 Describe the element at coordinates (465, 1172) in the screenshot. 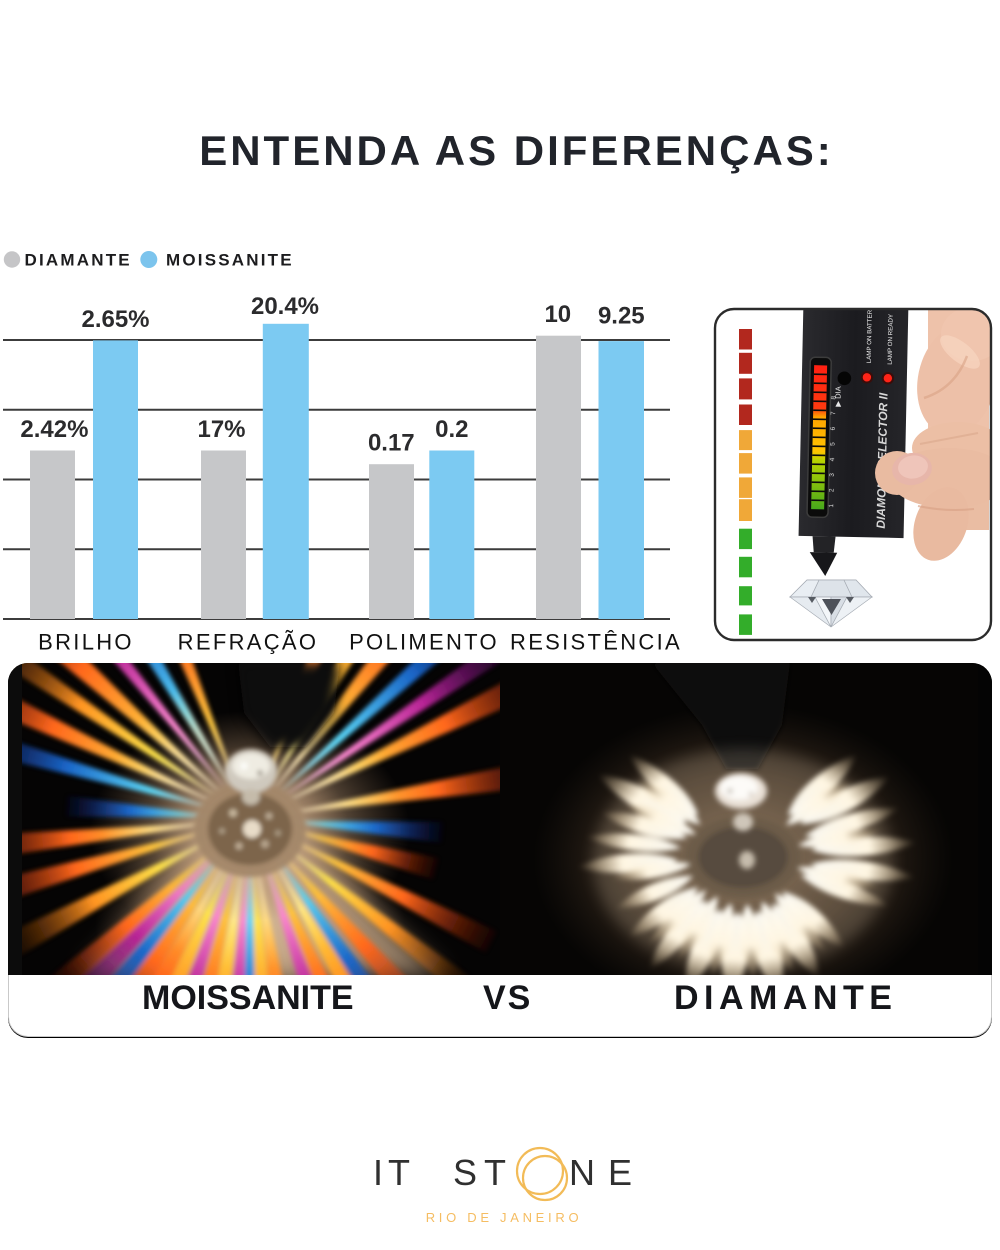

I see `svg-text: S` at that location.